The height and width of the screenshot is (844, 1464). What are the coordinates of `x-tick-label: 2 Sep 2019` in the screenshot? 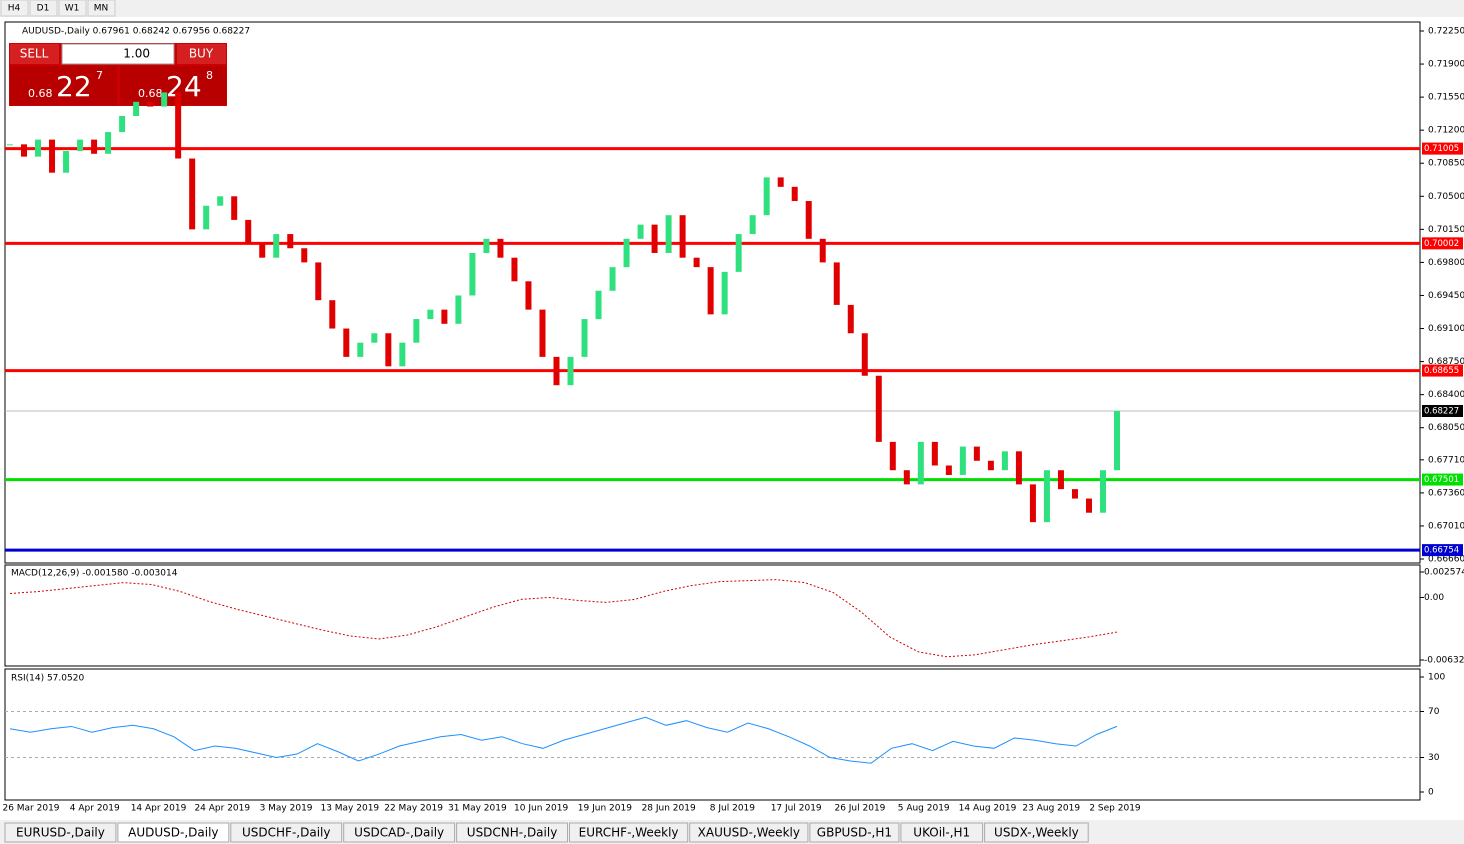 It's located at (1115, 809).